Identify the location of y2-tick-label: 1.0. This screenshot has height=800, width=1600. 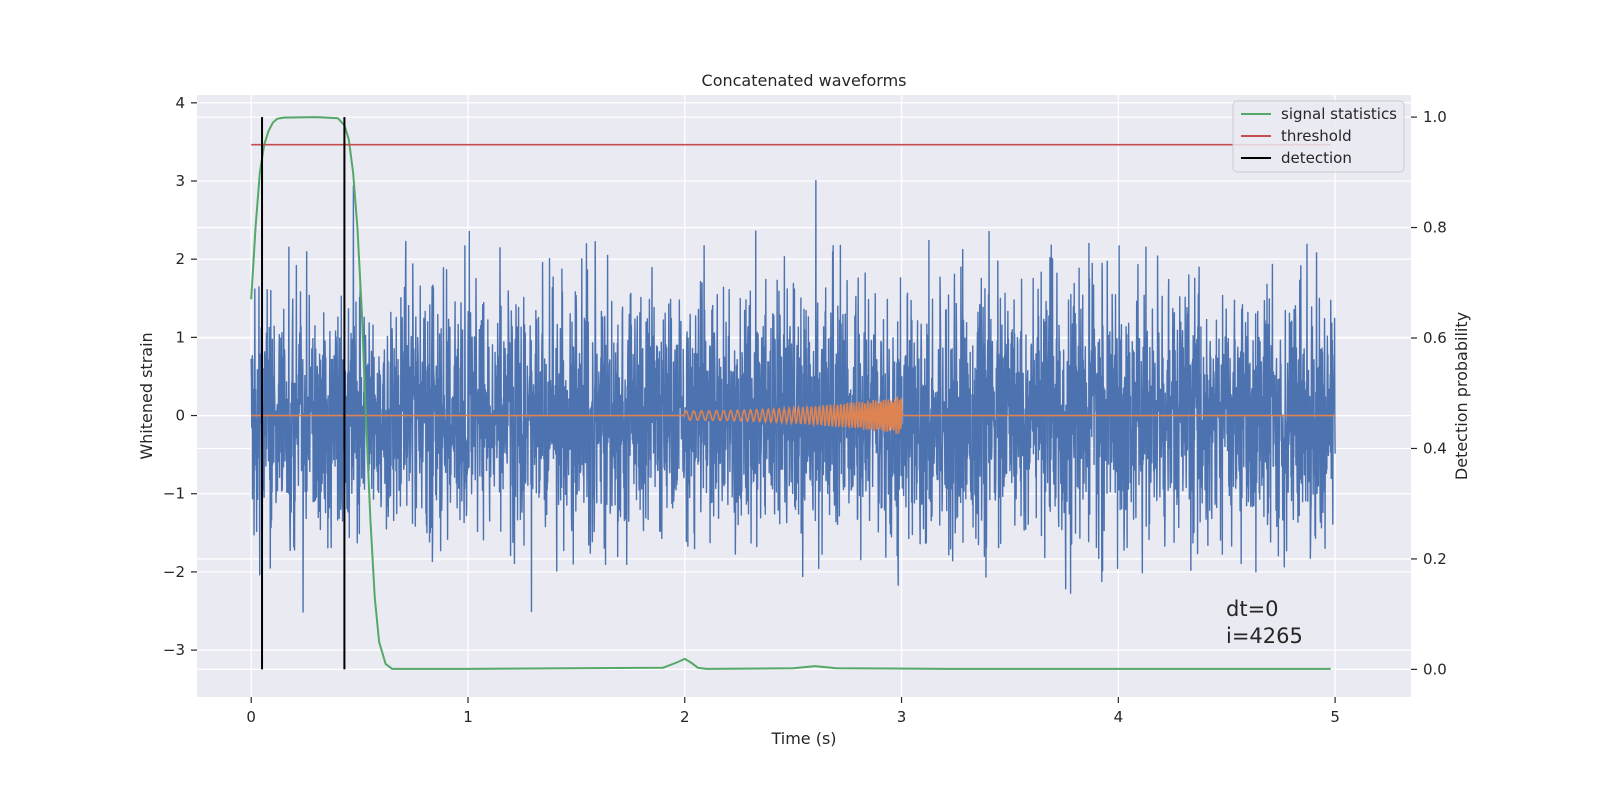
(1435, 117).